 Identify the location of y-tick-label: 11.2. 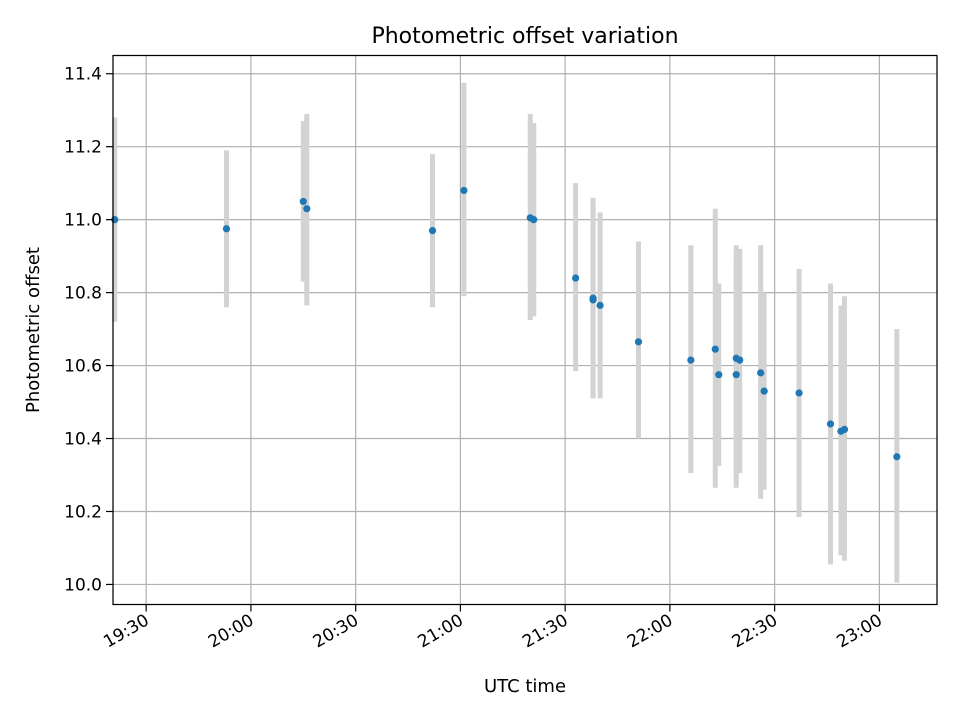
(83, 148).